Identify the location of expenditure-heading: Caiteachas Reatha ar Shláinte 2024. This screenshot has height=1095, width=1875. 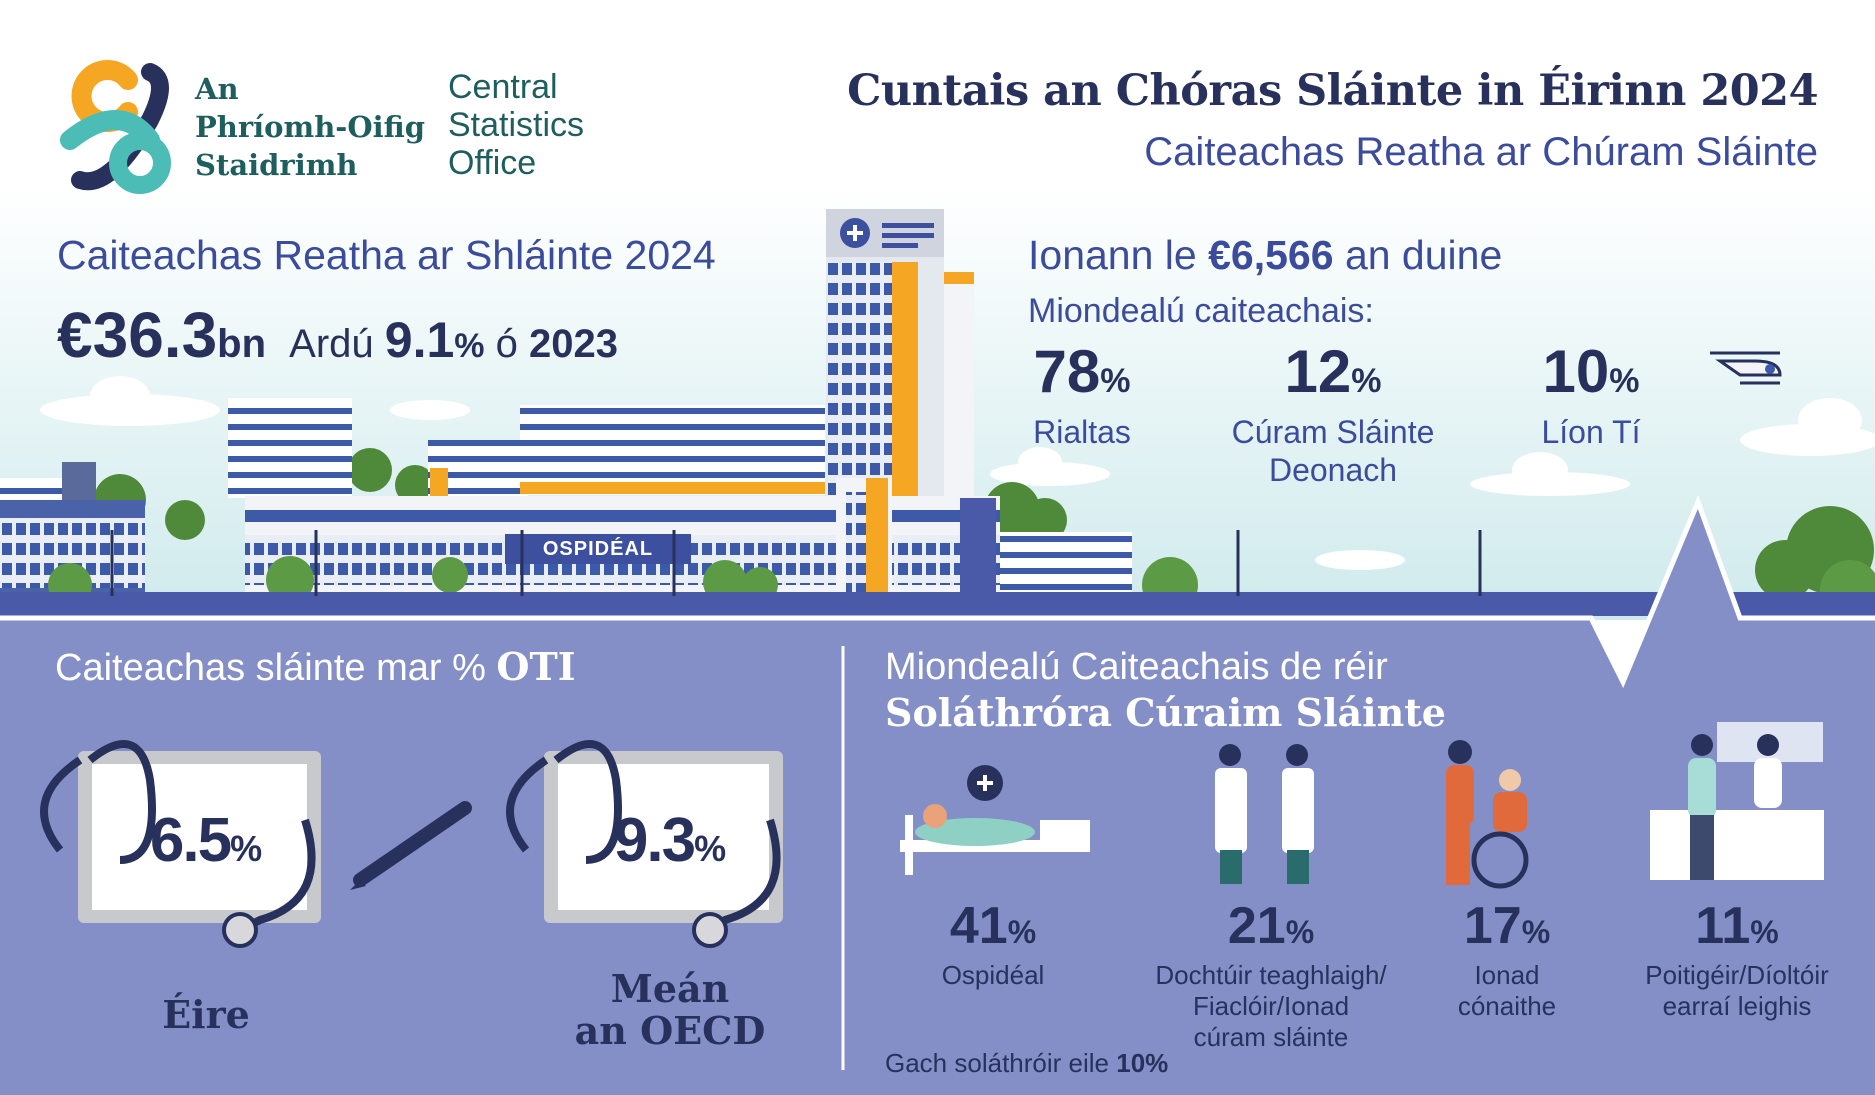
(386, 255).